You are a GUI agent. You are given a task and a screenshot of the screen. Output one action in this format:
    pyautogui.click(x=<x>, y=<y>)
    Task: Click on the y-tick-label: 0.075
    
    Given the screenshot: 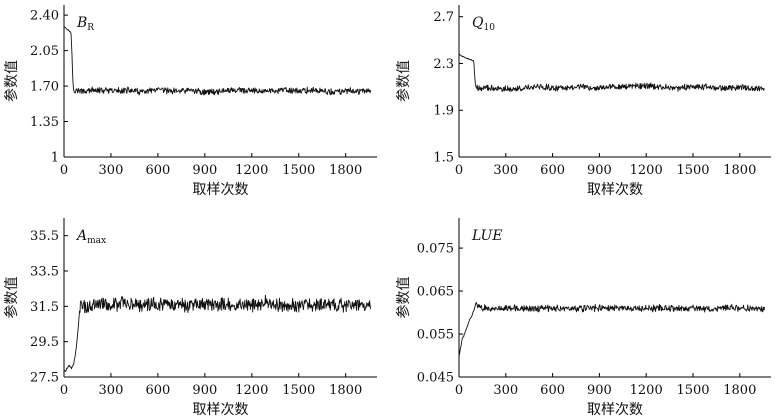 What is the action you would take?
    pyautogui.click(x=435, y=249)
    